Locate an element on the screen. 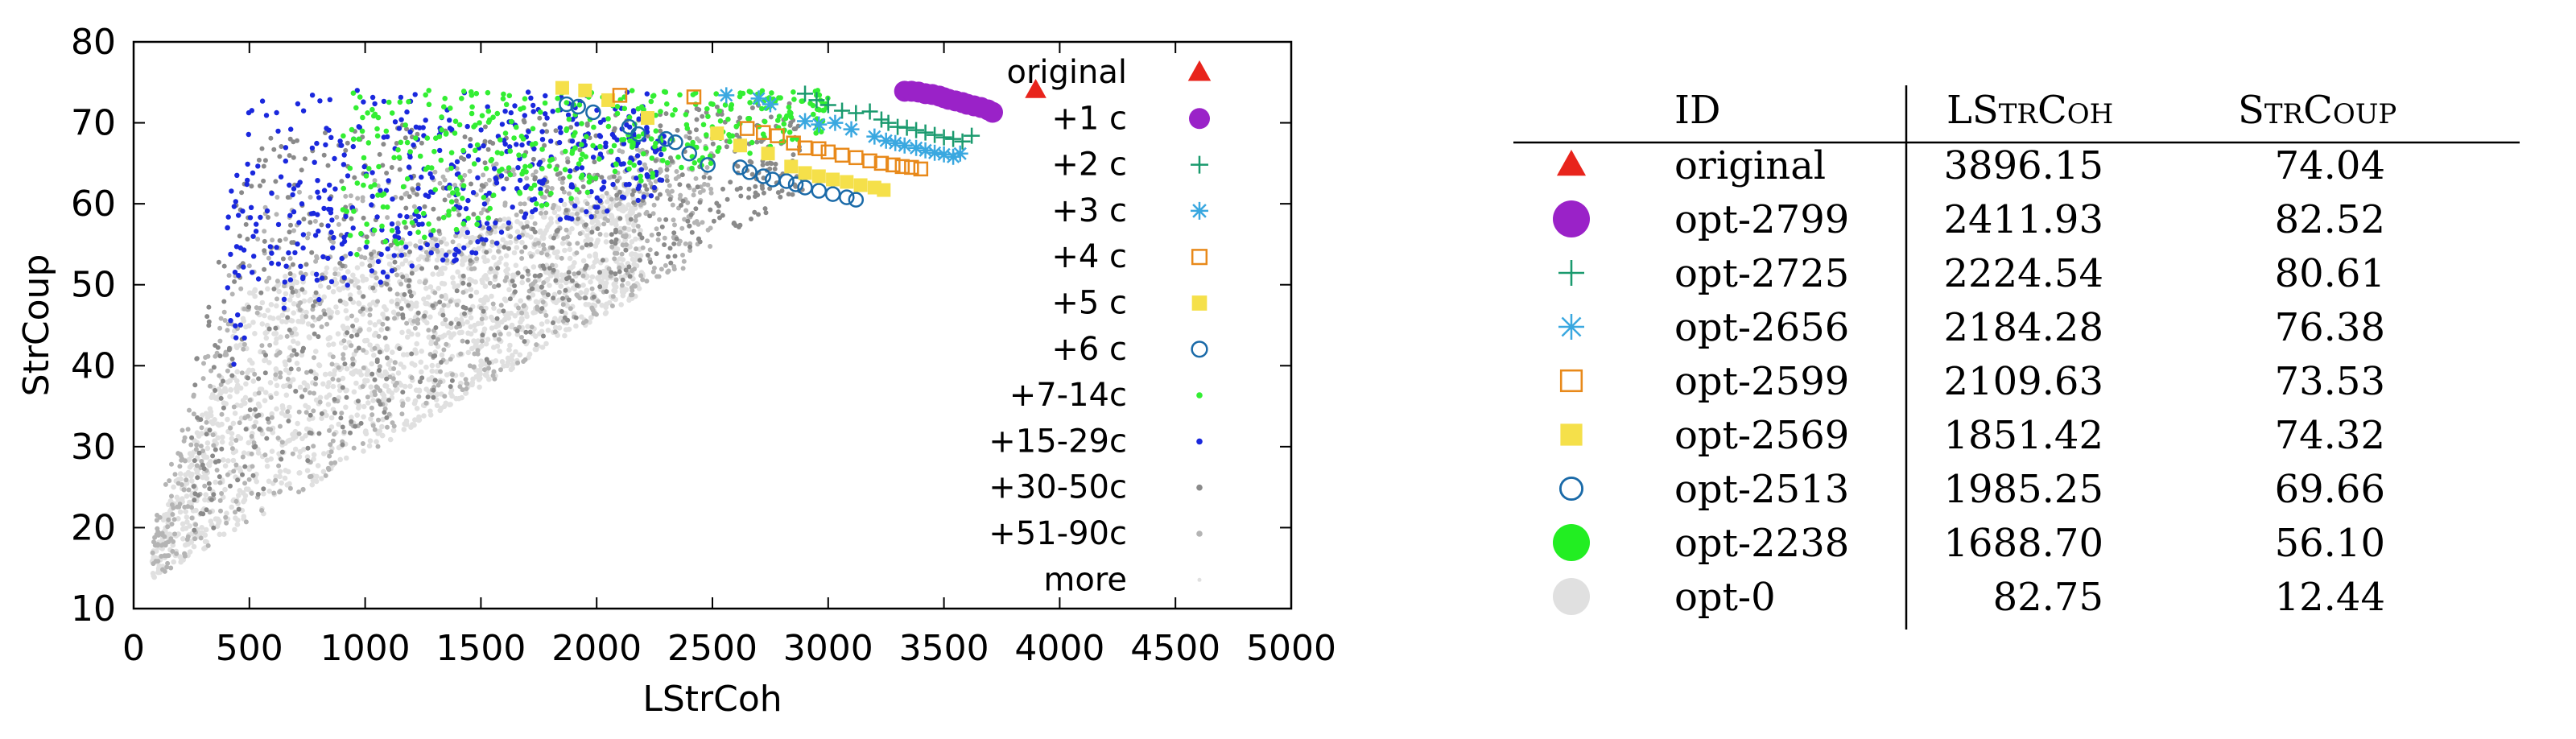 Image resolution: width=2576 pixels, height=739 pixels. table-cell-lstrcoh: 2109.63 is located at coordinates (2024, 381).